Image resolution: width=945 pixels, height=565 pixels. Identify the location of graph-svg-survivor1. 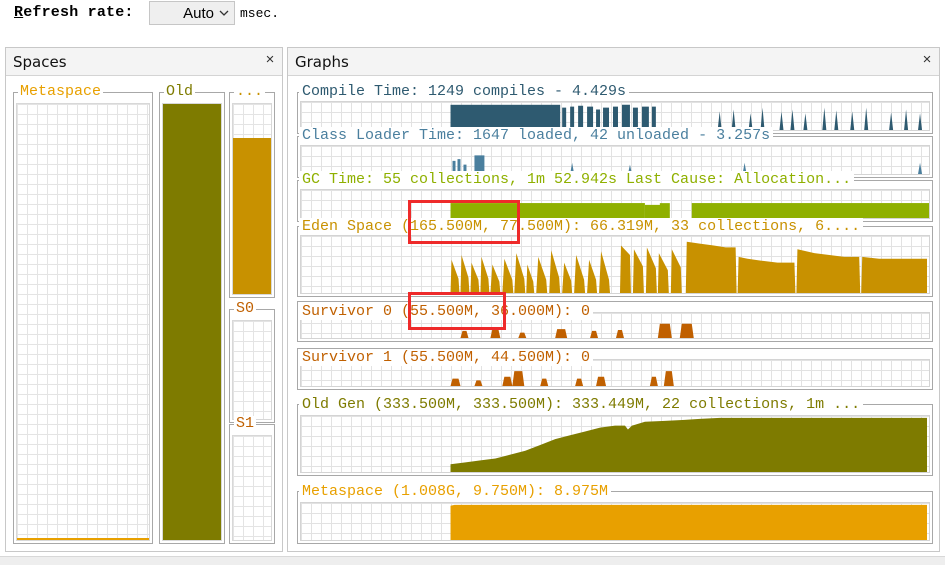
(562, 378).